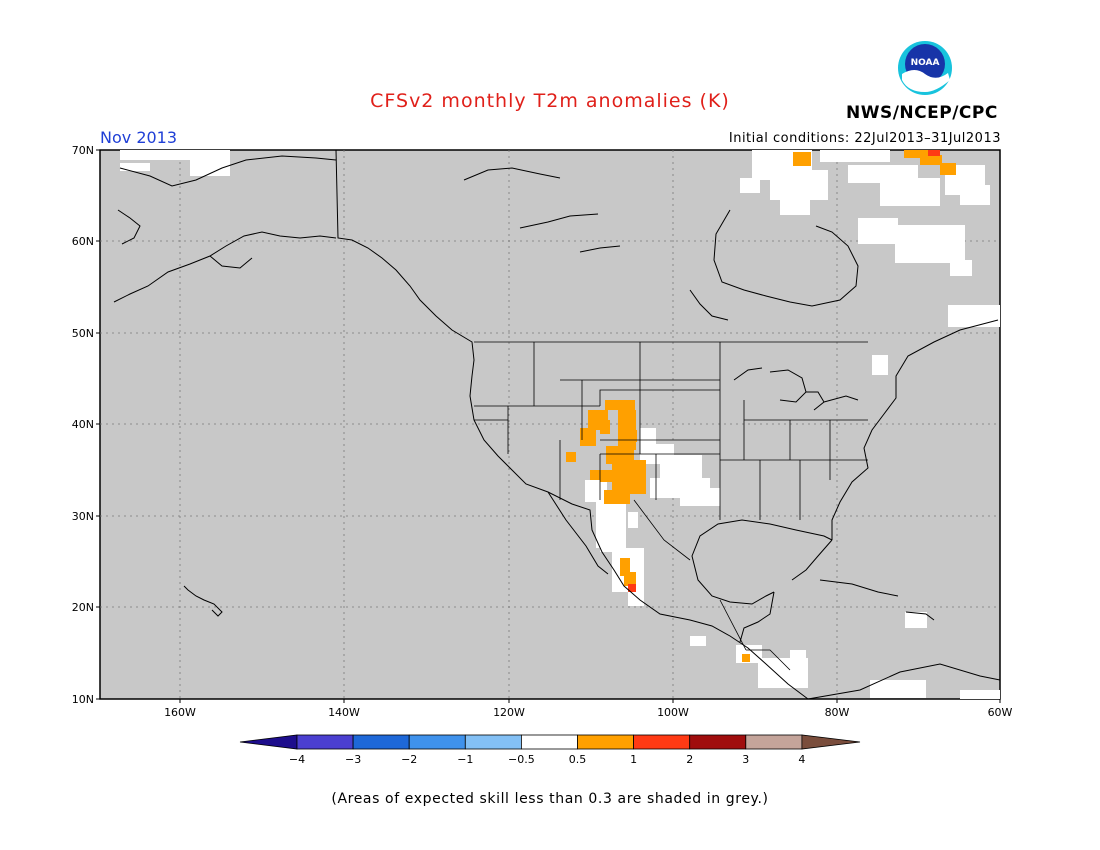 This screenshot has width=1100, height=850. Describe the element at coordinates (1000, 712) in the screenshot. I see `lon-label: 60W` at that location.